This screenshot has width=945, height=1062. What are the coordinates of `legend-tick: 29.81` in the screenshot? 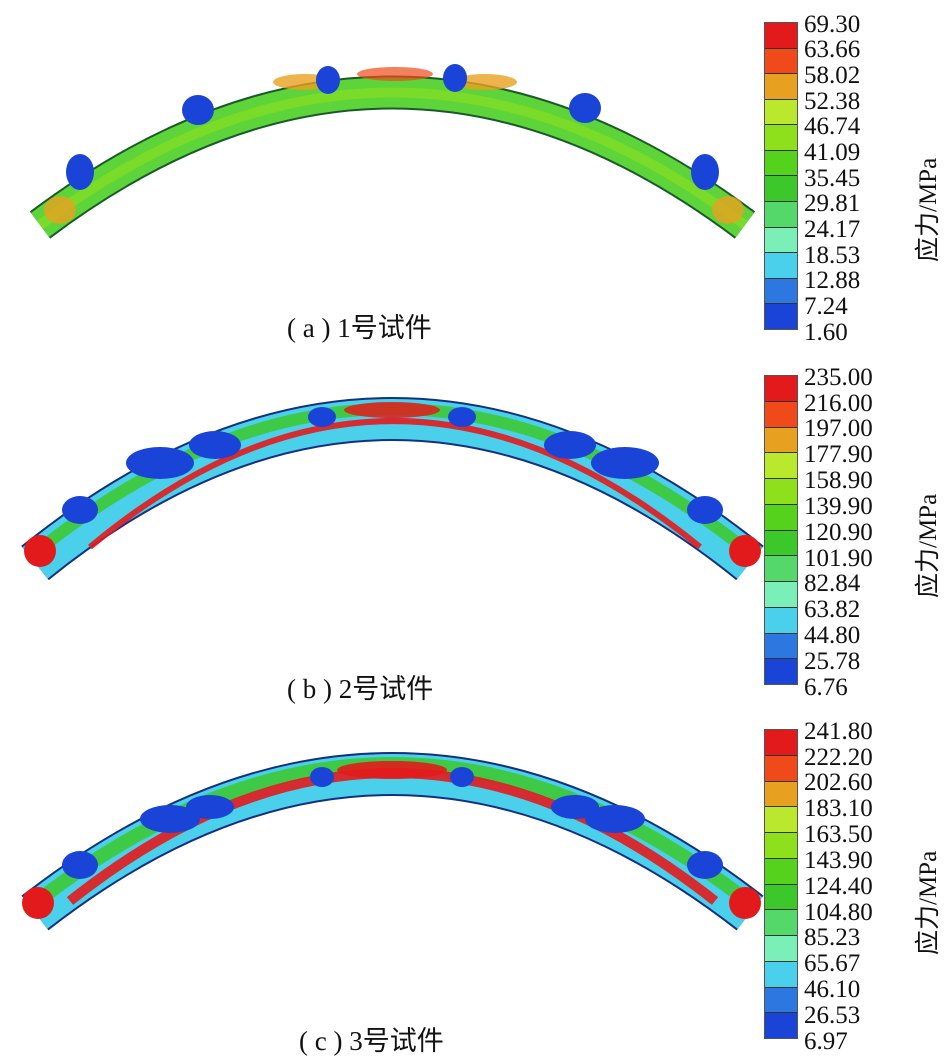 It's located at (832, 203).